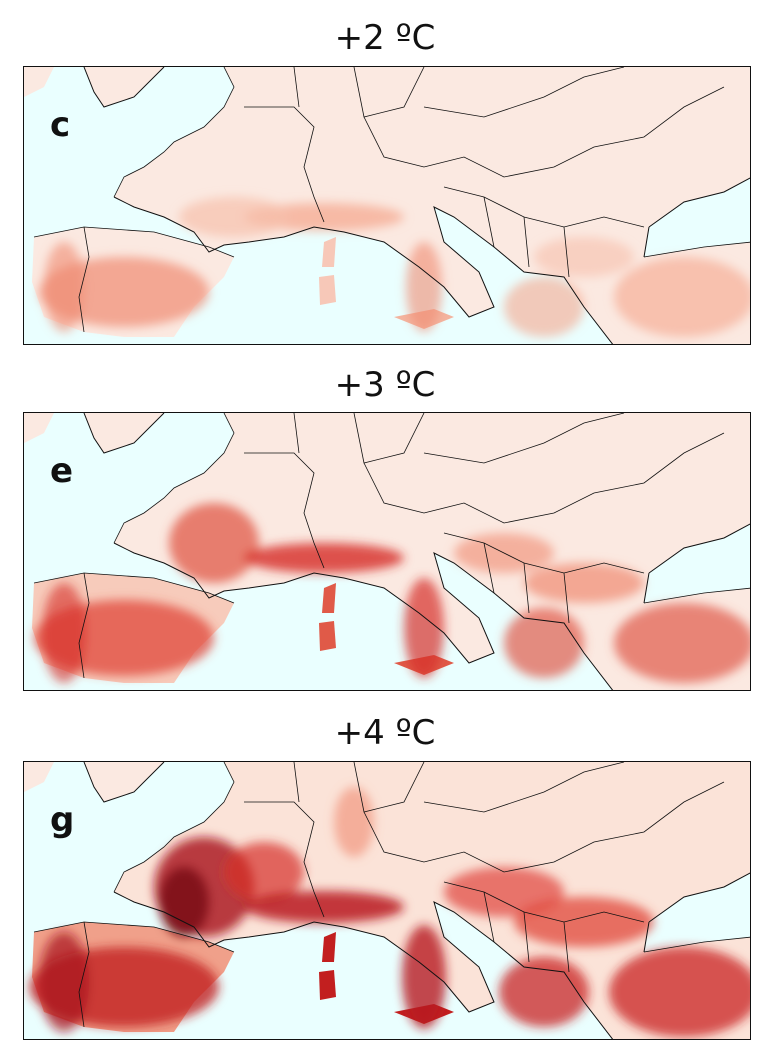  What do you see at coordinates (385, 385) in the screenshot?
I see `panel-title-2: +3 ºC` at bounding box center [385, 385].